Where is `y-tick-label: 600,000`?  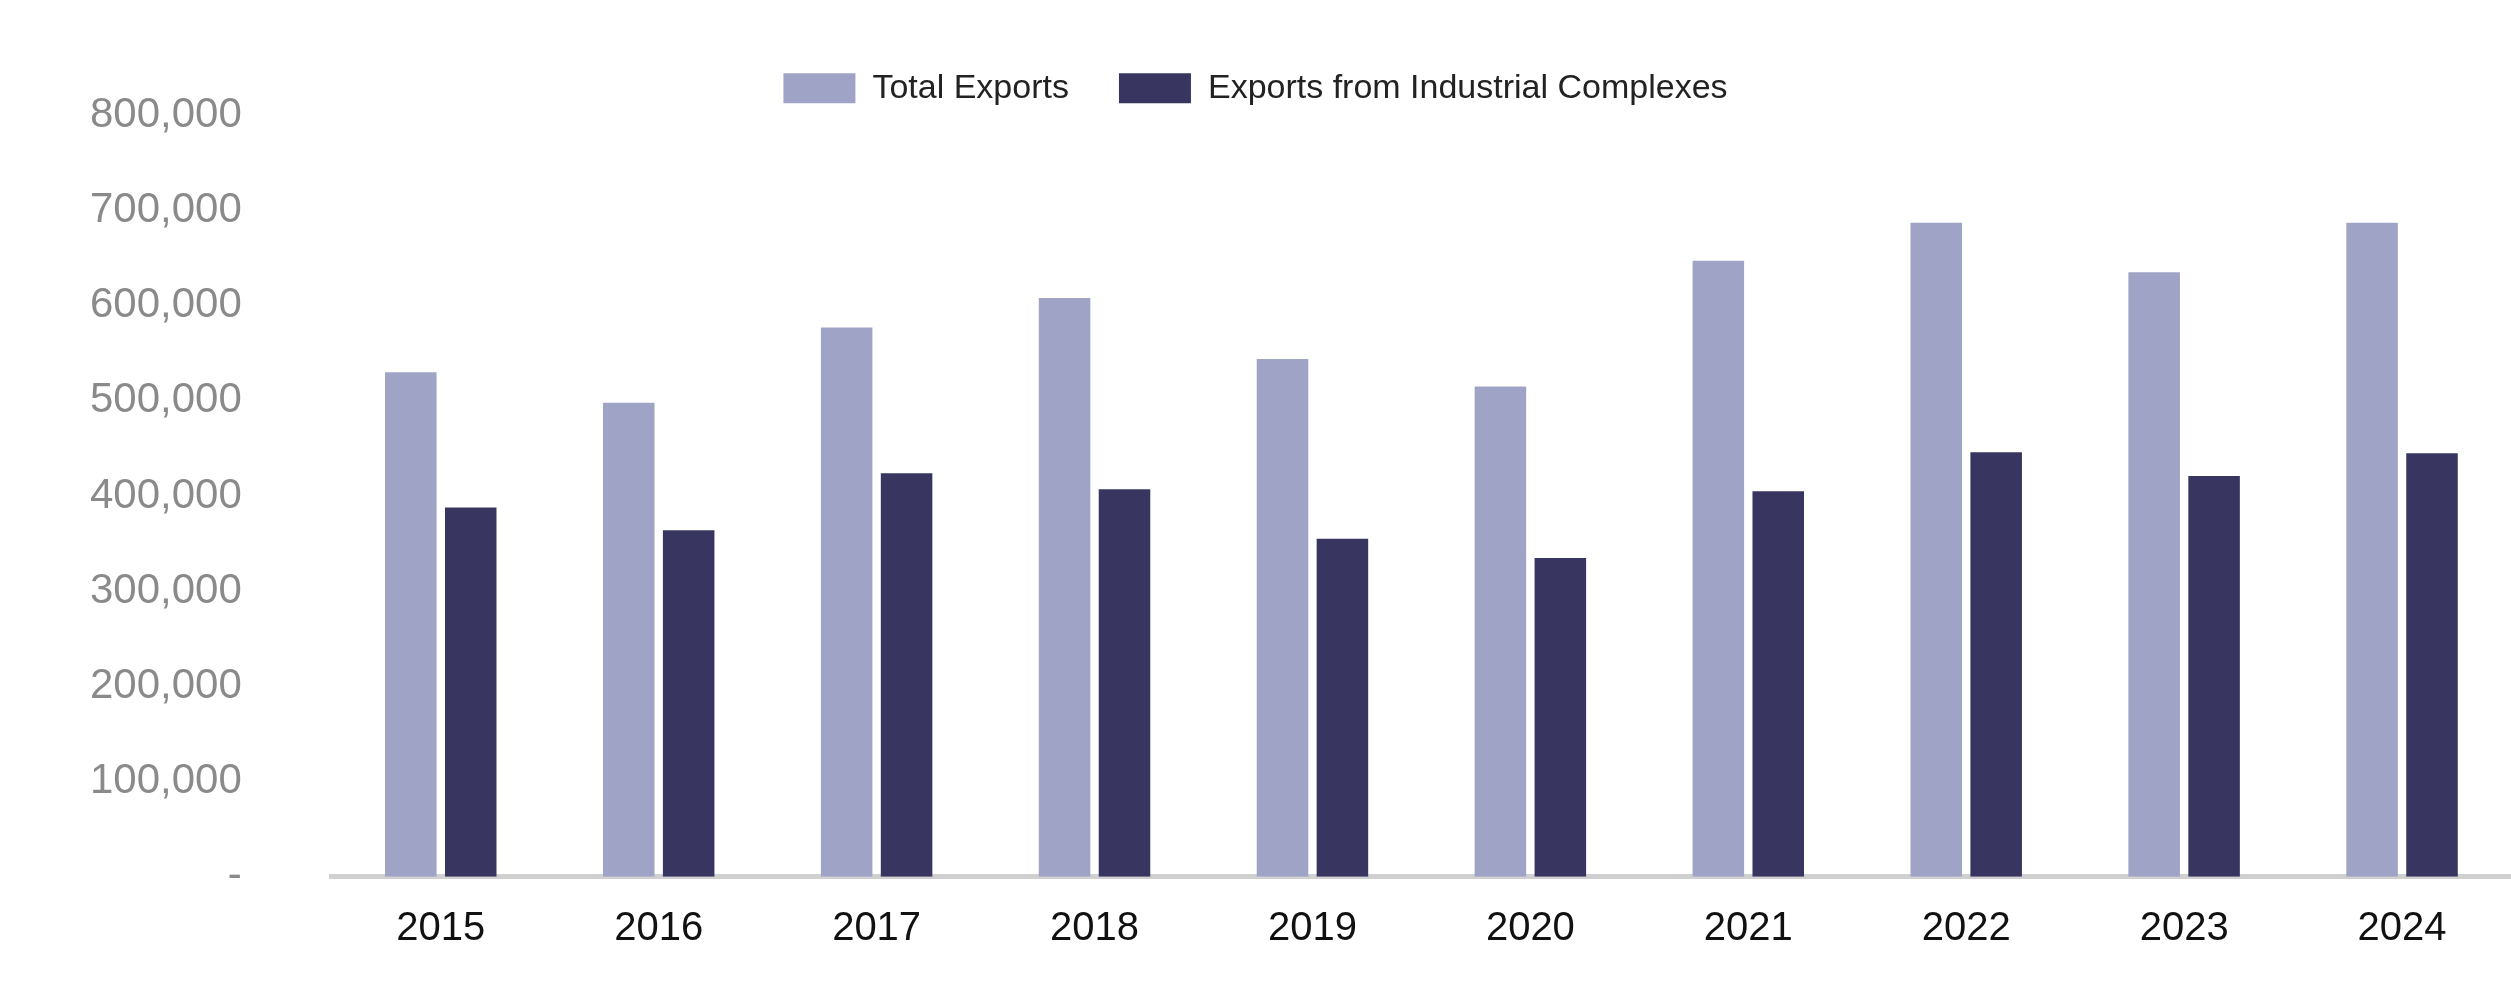 y-tick-label: 600,000 is located at coordinates (165, 303).